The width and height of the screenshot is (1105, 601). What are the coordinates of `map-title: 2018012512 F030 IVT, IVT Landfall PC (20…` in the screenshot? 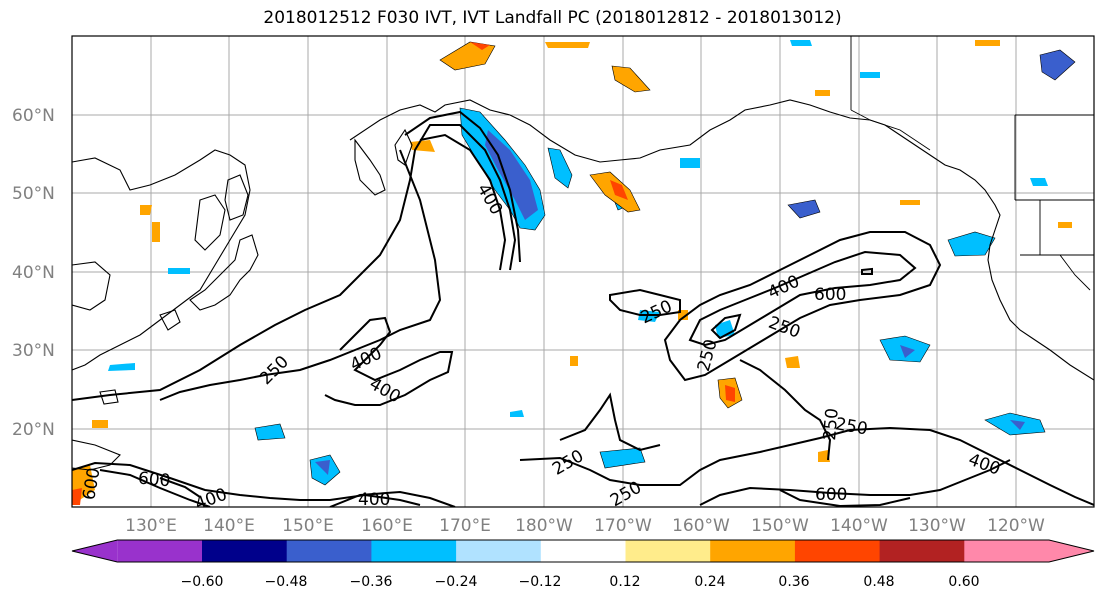 It's located at (552, 18).